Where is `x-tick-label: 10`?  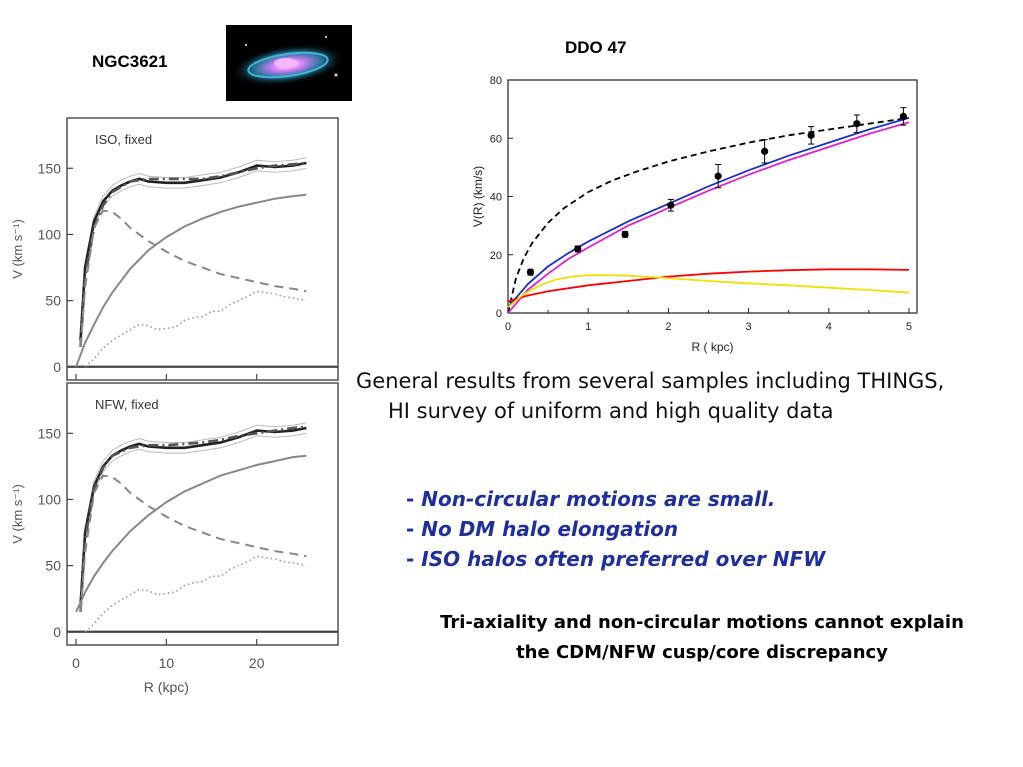 x-tick-label: 10 is located at coordinates (167, 663).